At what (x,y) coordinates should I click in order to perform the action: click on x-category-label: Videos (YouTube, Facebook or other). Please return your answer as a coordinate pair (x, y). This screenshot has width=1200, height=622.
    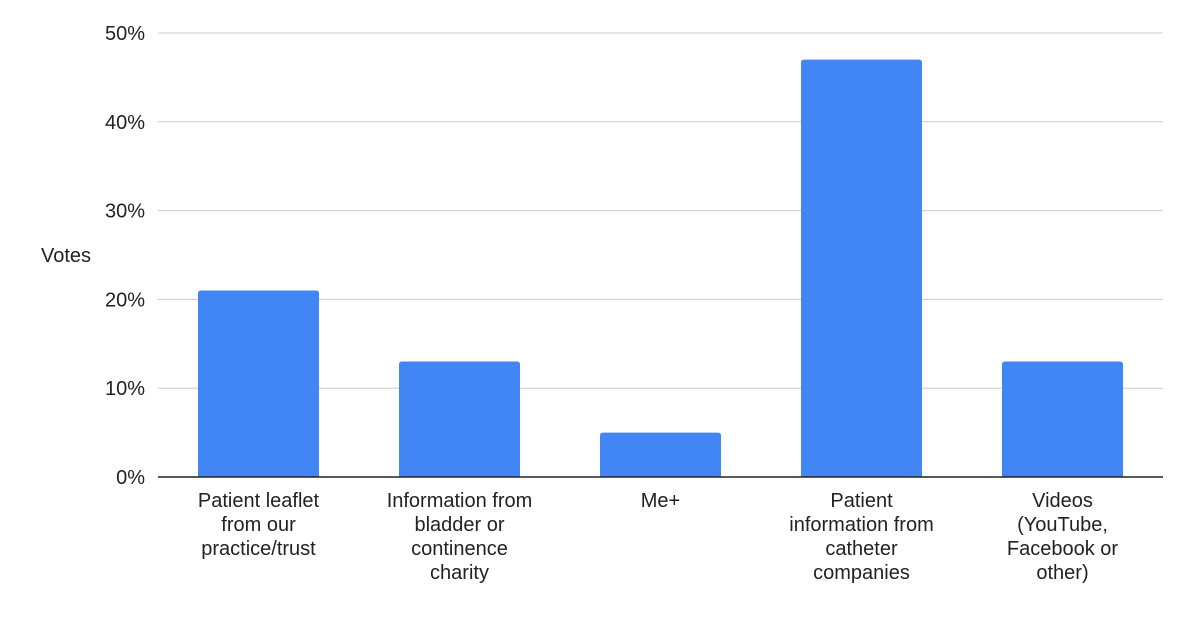
    Looking at the image, I should click on (1063, 537).